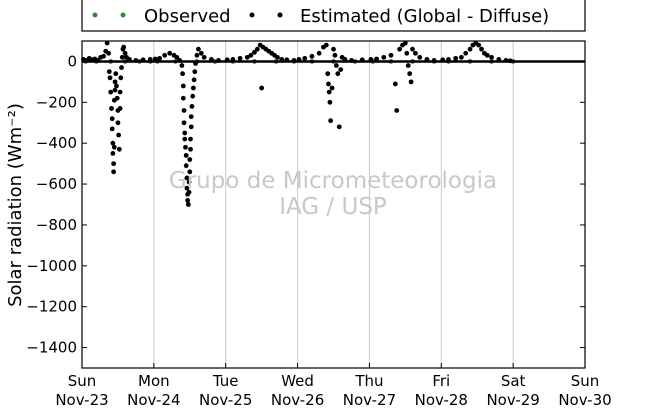 The width and height of the screenshot is (650, 409). What do you see at coordinates (56, 102) in the screenshot?
I see `y-tick-label: −200` at bounding box center [56, 102].